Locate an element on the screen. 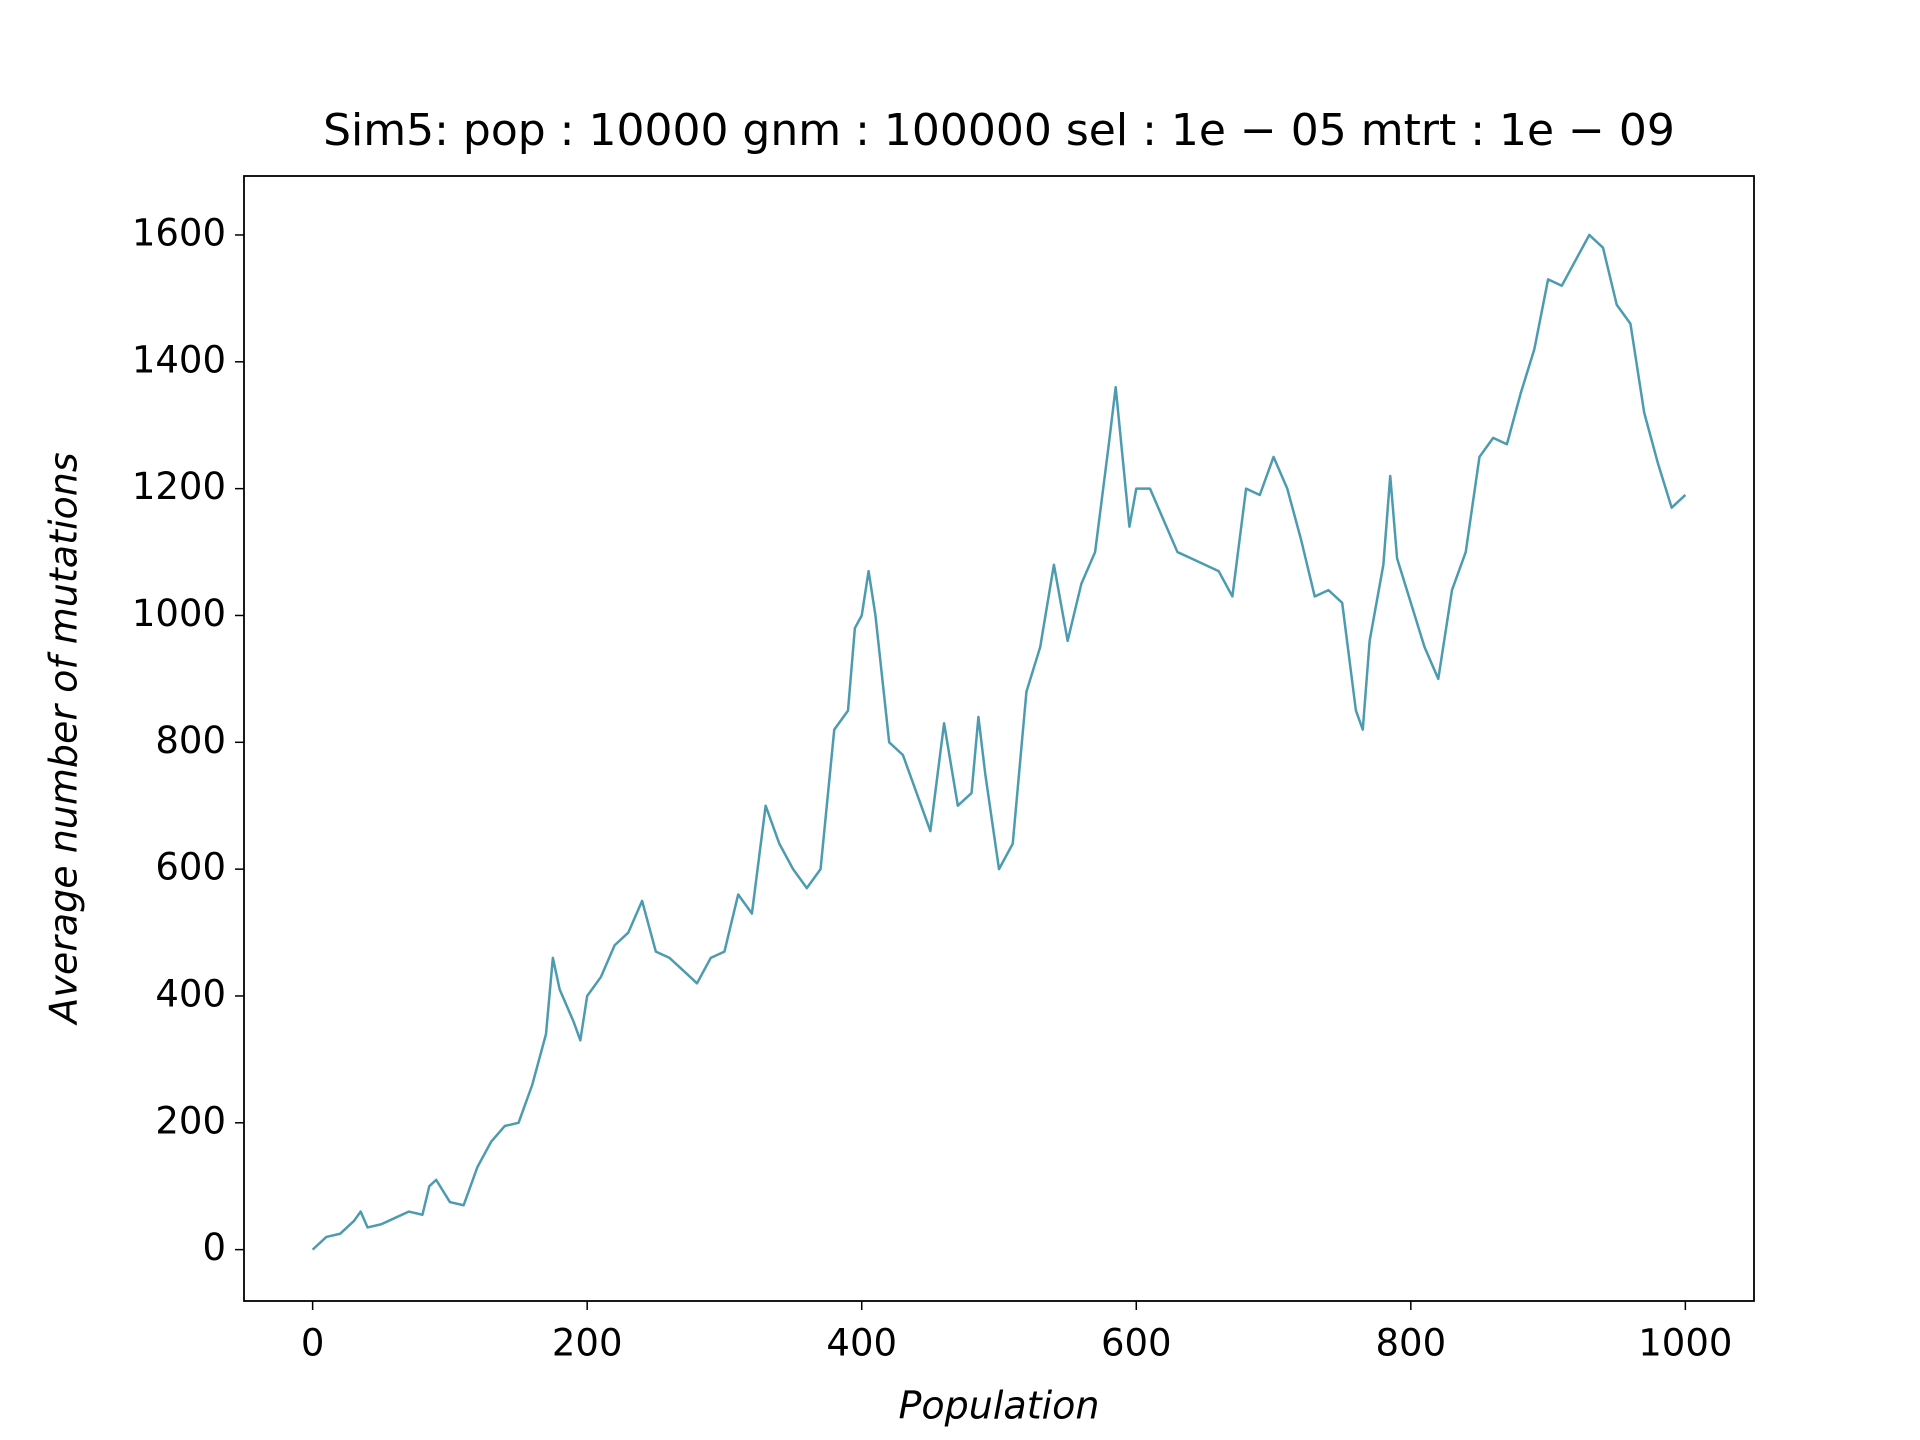 Image resolution: width=1920 pixels, height=1440 pixels. y-tick-label: 200 is located at coordinates (190, 1120).